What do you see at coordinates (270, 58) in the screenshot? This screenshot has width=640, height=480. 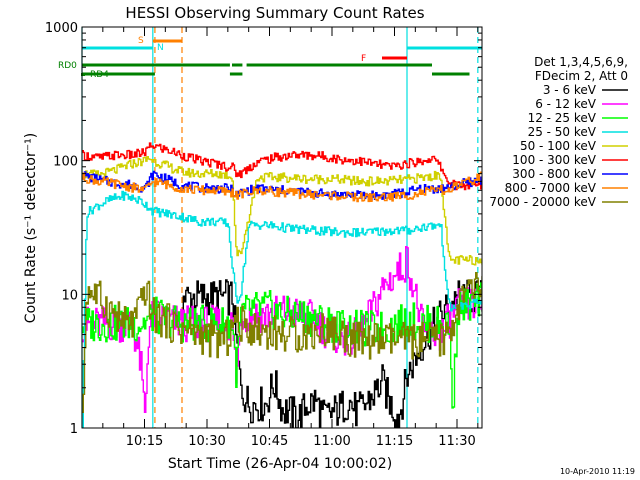 I see `flag-bars: RD0 RD4 S N F` at bounding box center [270, 58].